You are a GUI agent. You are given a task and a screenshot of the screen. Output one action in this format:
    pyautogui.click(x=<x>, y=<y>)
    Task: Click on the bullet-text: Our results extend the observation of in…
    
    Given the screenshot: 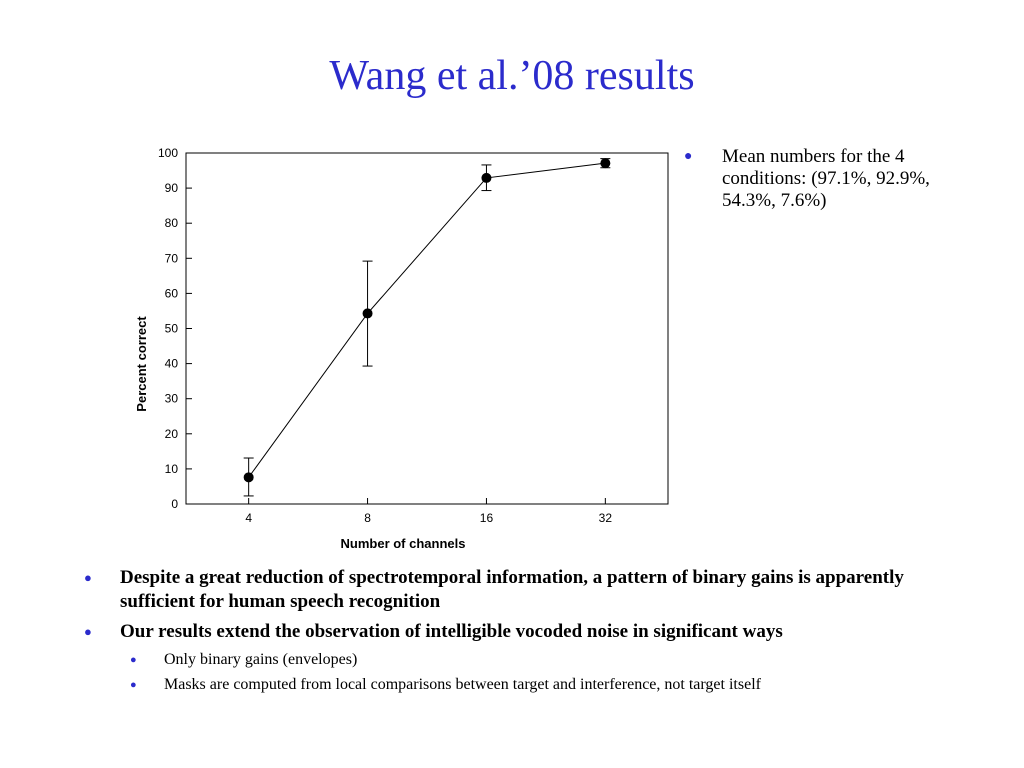 What is the action you would take?
    pyautogui.click(x=451, y=631)
    